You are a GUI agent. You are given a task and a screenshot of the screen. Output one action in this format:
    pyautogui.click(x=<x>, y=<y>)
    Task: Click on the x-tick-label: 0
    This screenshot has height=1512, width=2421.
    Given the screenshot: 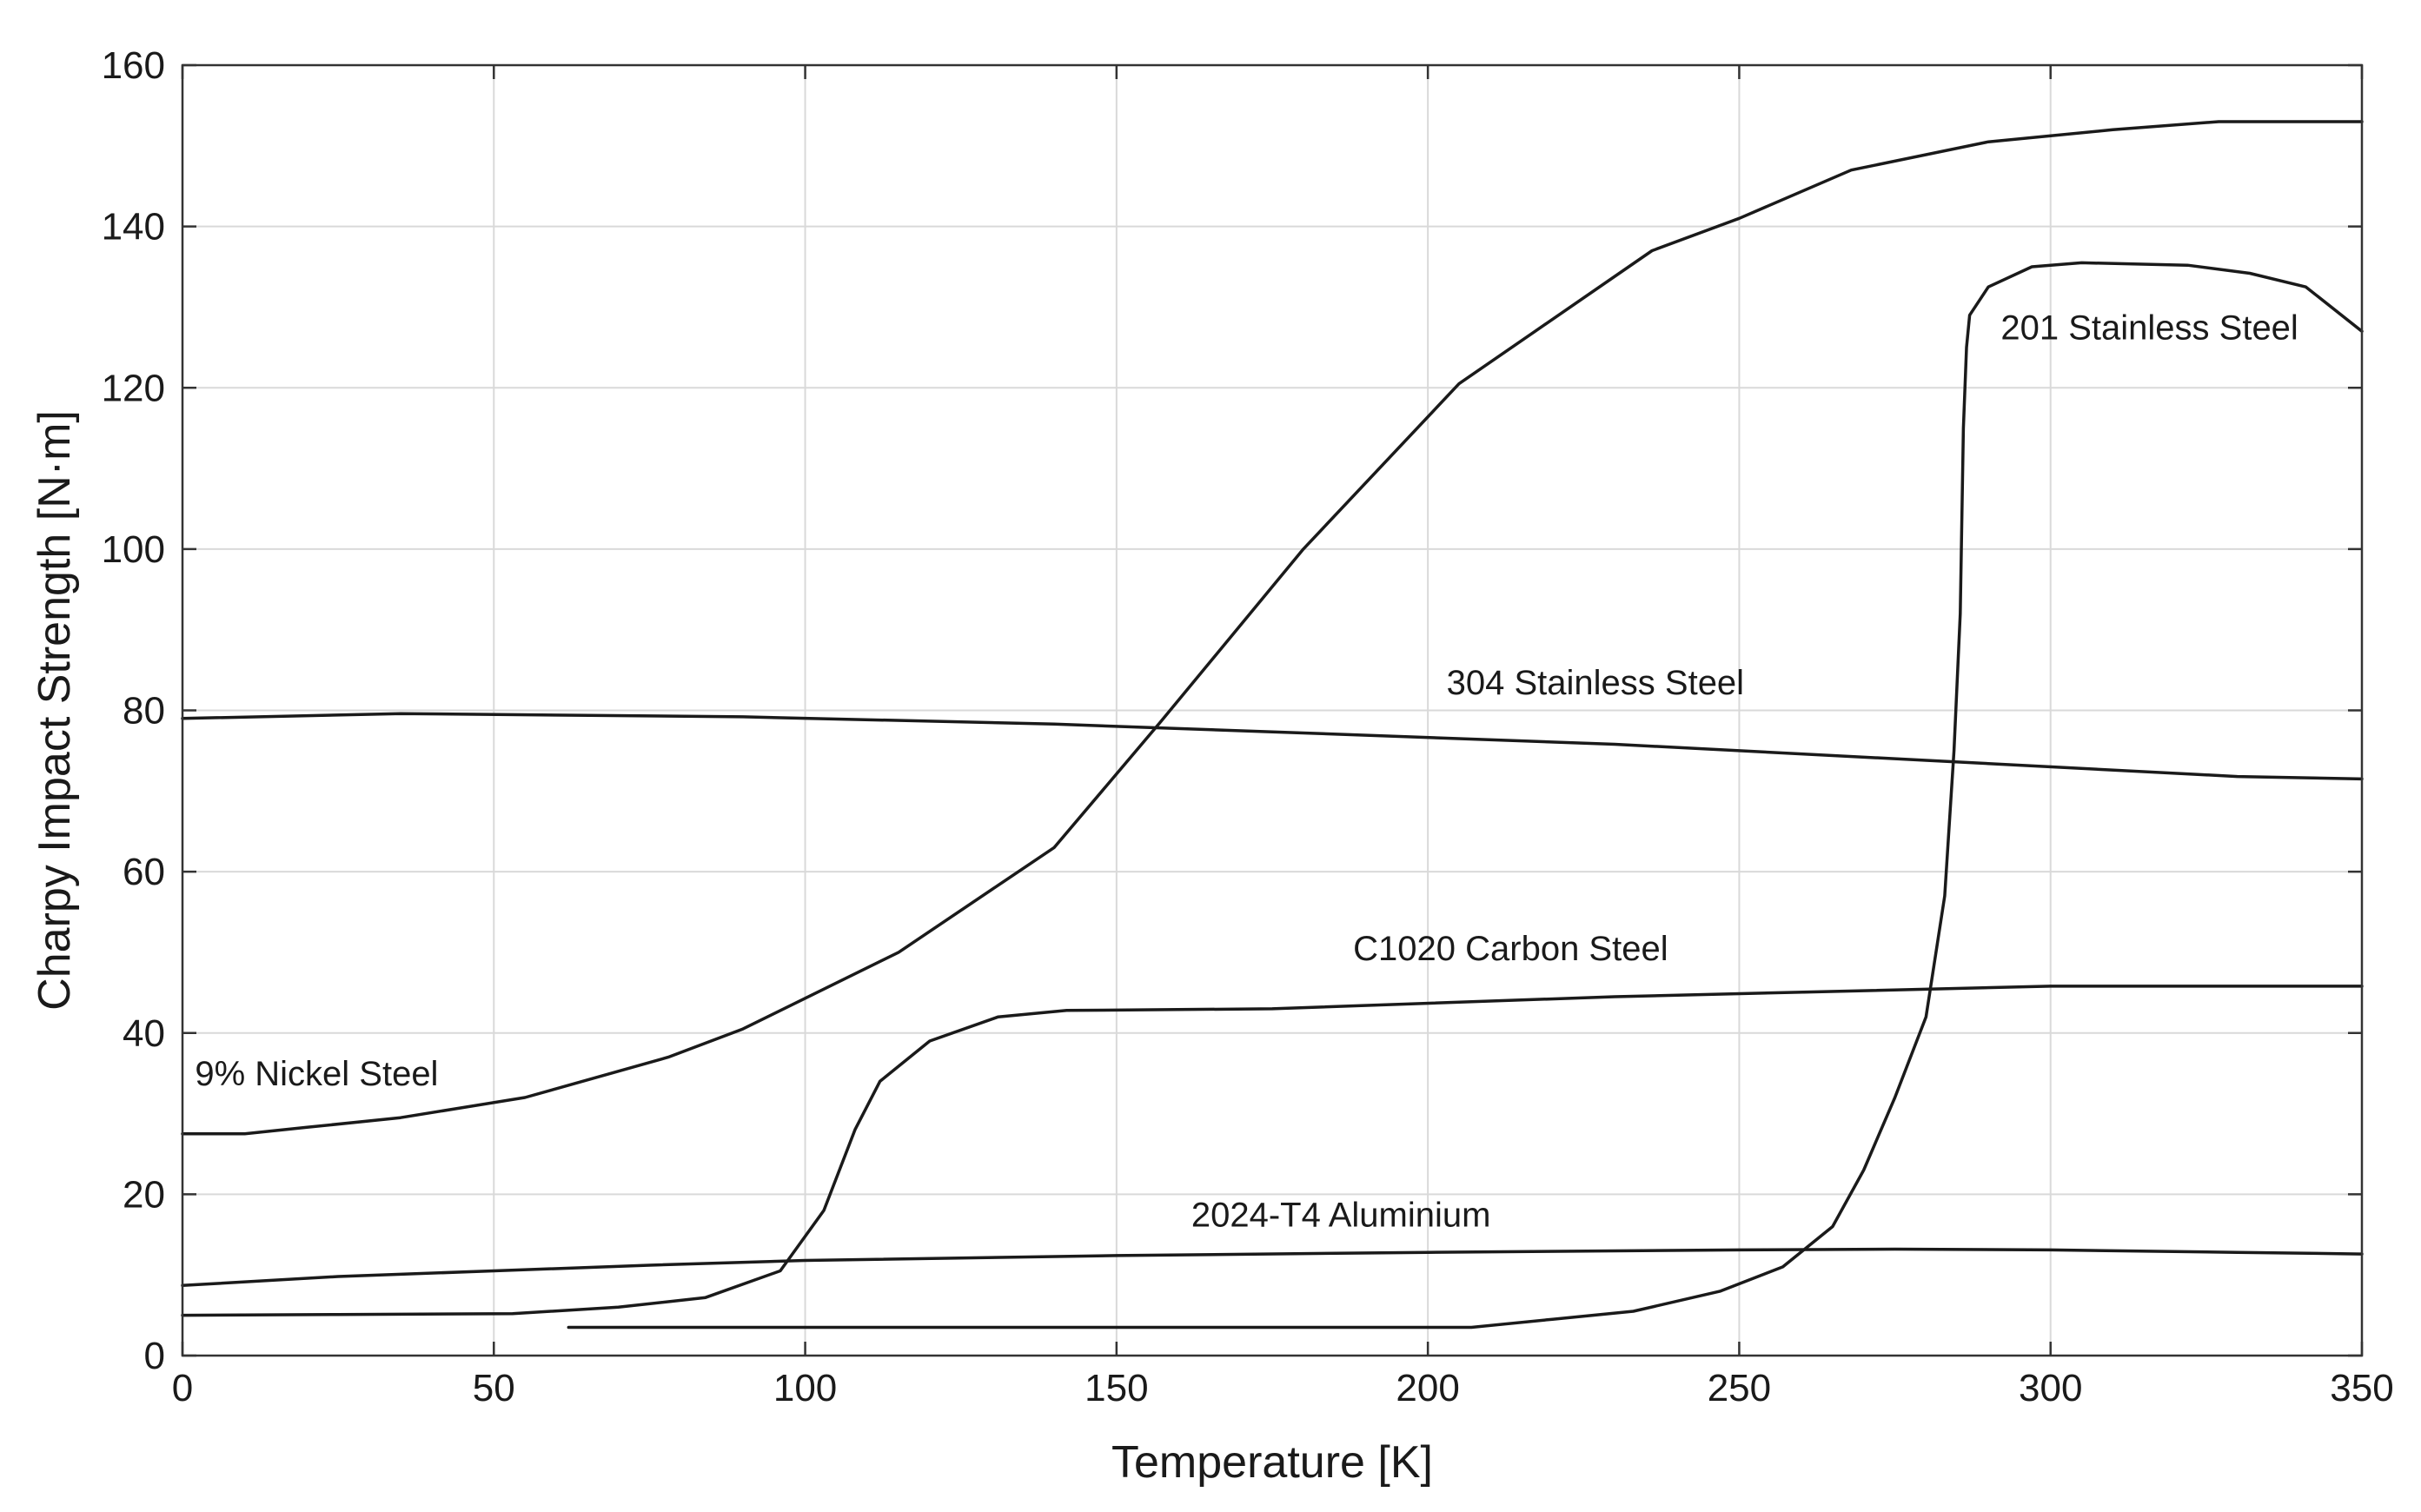 What is the action you would take?
    pyautogui.click(x=182, y=1388)
    